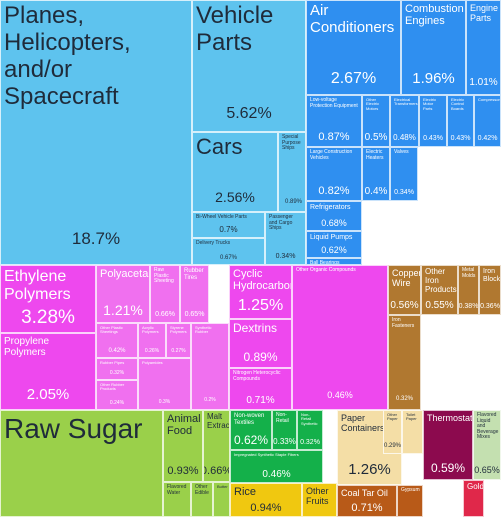 The height and width of the screenshot is (517, 501). What do you see at coordinates (165, 315) in the screenshot?
I see `tile-value: 0.66%` at bounding box center [165, 315].